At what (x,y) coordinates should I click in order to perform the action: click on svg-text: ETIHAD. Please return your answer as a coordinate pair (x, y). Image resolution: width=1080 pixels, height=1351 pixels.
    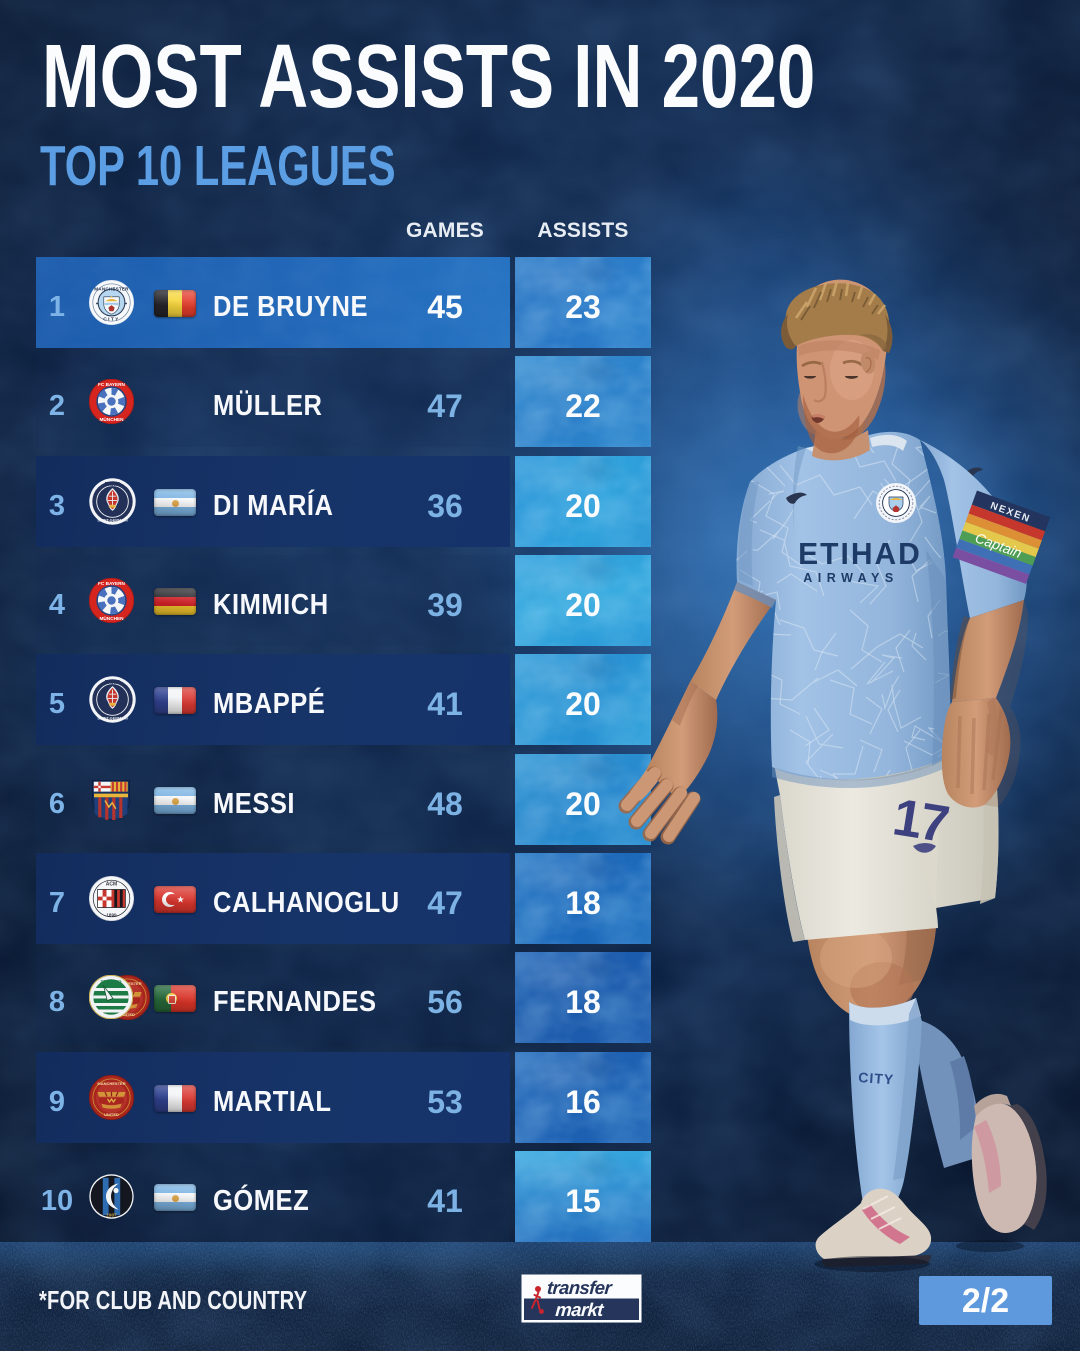
    Looking at the image, I should click on (860, 554).